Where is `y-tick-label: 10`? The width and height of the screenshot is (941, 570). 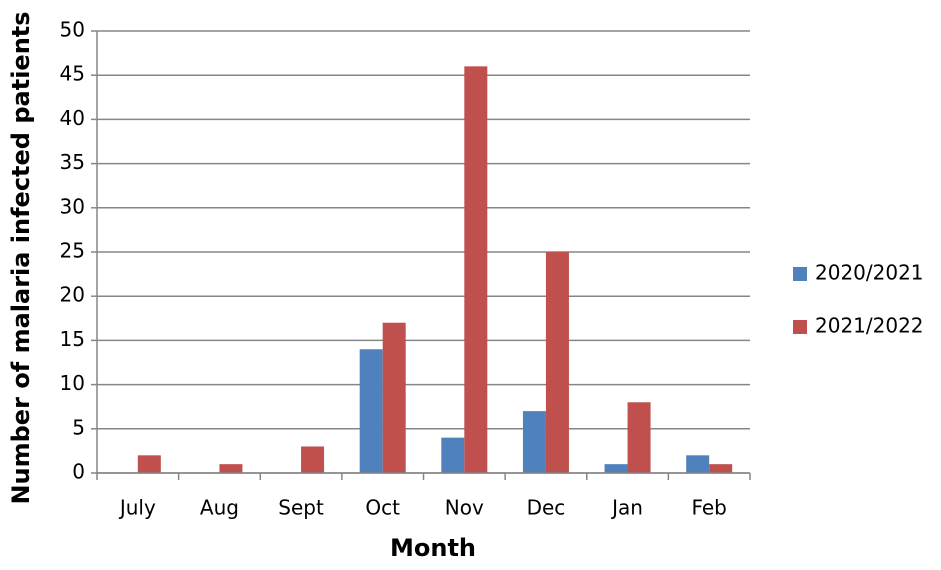
y-tick-label: 10 is located at coordinates (72, 383).